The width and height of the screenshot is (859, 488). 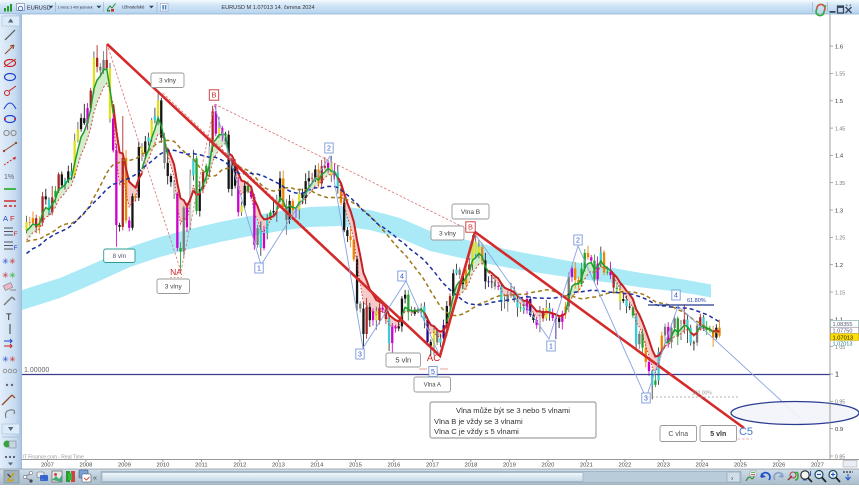 I want to click on svg-text: 2011, so click(x=201, y=466).